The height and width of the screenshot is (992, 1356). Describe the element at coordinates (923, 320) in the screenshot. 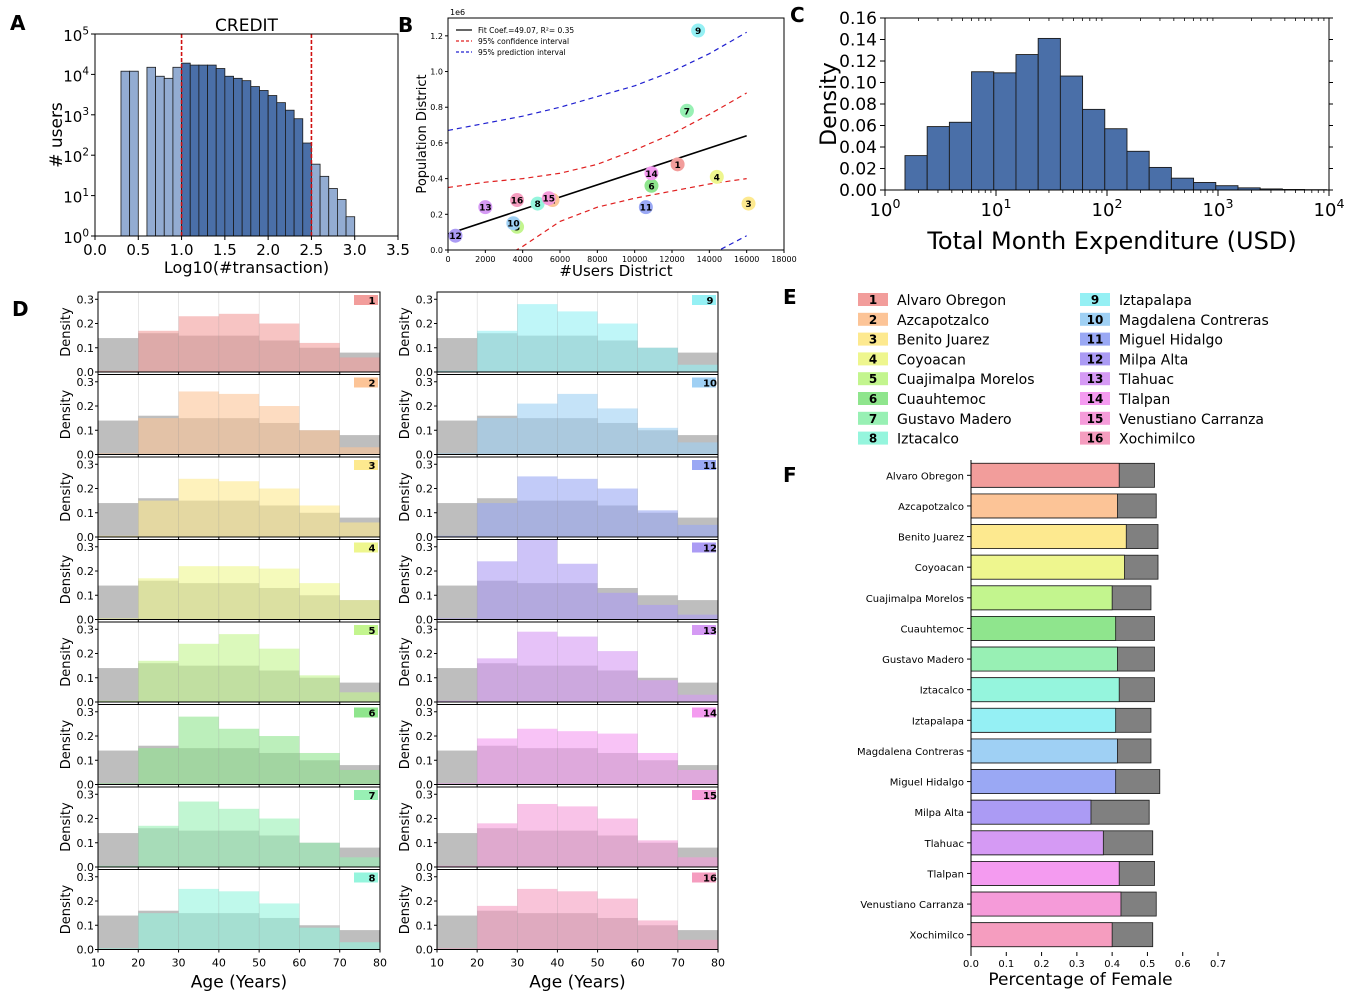

I see `legend-item-2: 2 Azcapotzalco` at that location.